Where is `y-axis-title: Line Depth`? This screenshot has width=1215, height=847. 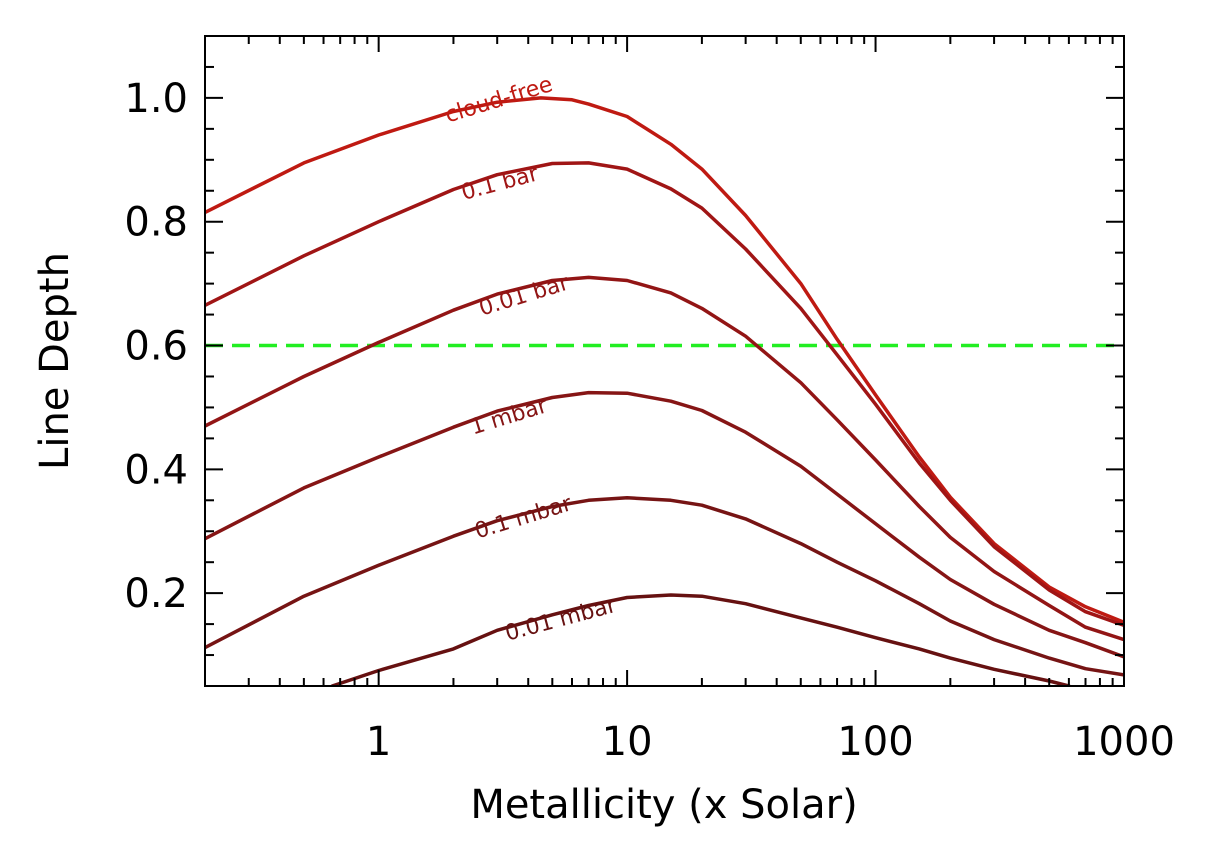
y-axis-title: Line Depth is located at coordinates (55, 361).